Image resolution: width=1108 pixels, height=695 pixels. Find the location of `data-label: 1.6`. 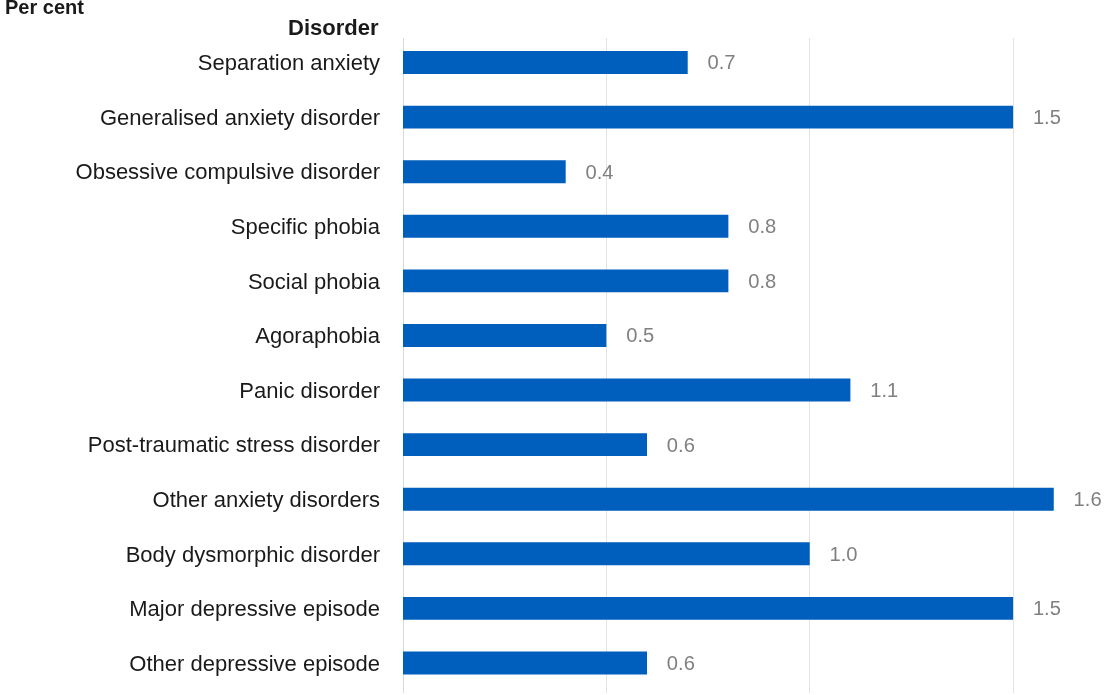

data-label: 1.6 is located at coordinates (1079, 499).